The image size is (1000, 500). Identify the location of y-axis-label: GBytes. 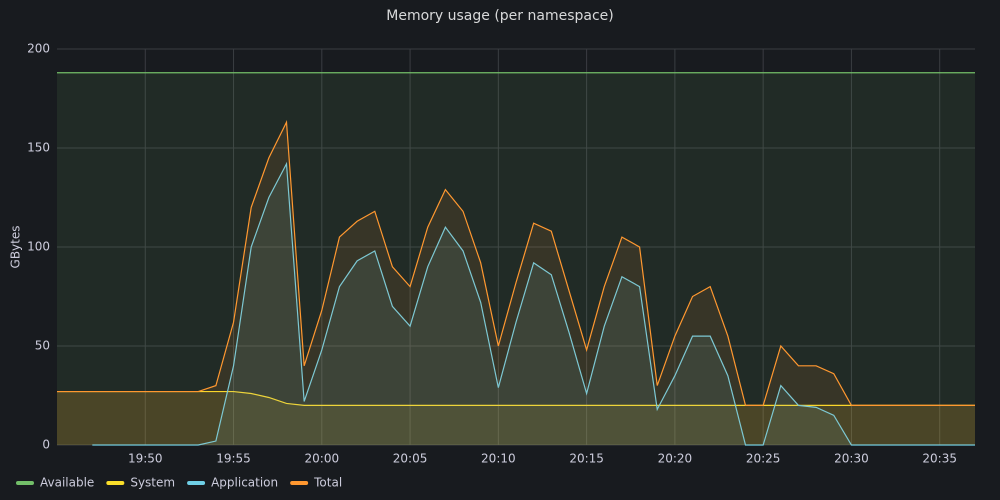
(16, 247).